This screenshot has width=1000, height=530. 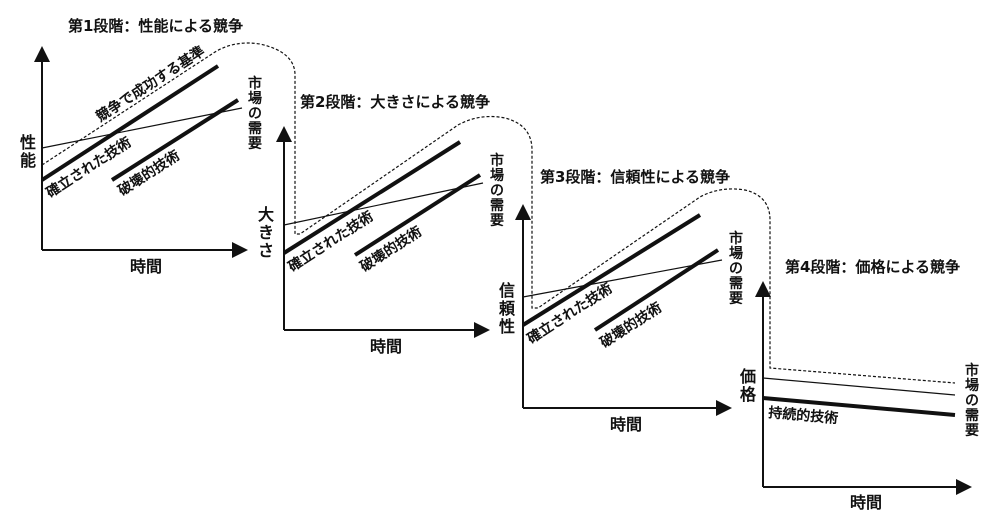 I want to click on y-axis-label: 性能, so click(x=28, y=151).